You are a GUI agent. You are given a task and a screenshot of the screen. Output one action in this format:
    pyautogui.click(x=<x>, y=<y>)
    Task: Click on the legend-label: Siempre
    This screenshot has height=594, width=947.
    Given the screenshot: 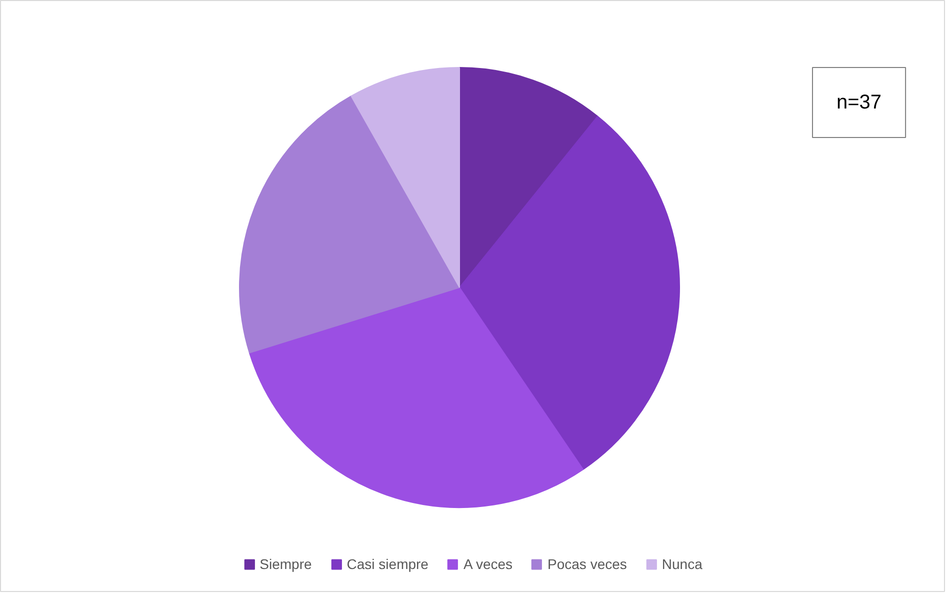 What is the action you would take?
    pyautogui.click(x=286, y=564)
    